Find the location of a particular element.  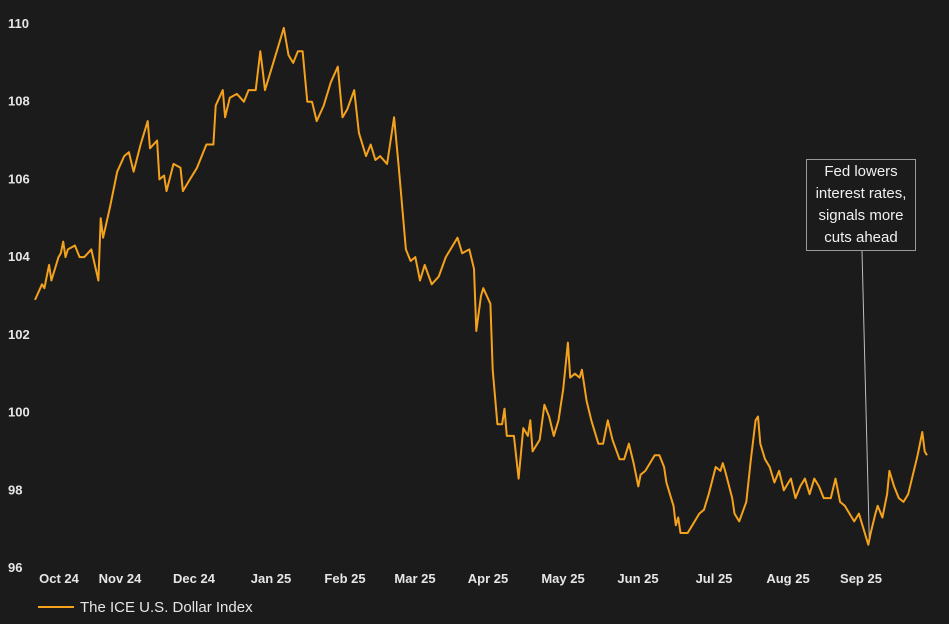

y-tick-label: 104 is located at coordinates (19, 256).